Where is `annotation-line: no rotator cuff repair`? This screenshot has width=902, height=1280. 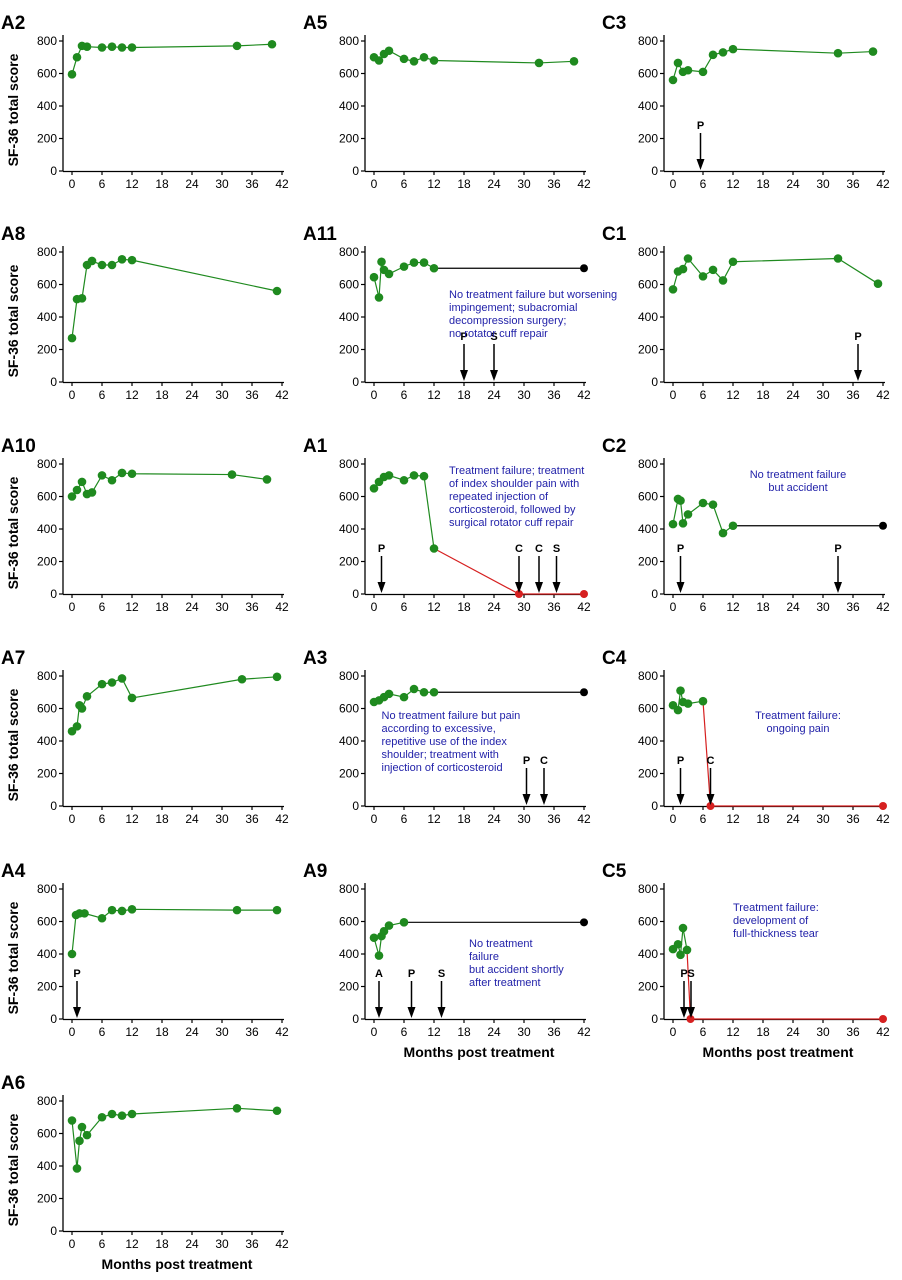
annotation-line: no rotator cuff repair is located at coordinates (498, 334).